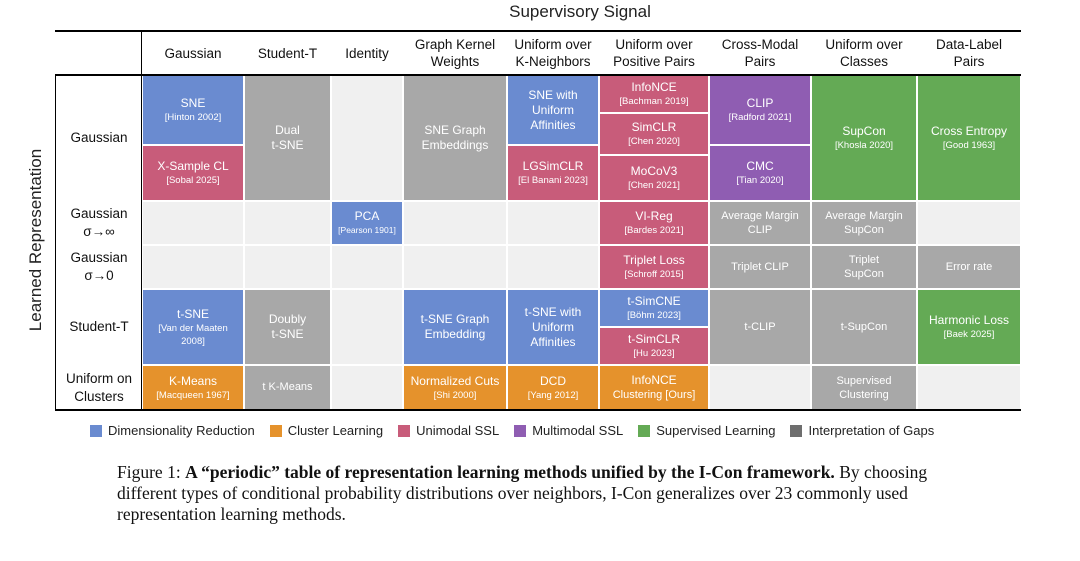 This screenshot has width=1080, height=561. What do you see at coordinates (969, 145) in the screenshot?
I see `cell-cross-entropy-cite: [Good 1963]` at bounding box center [969, 145].